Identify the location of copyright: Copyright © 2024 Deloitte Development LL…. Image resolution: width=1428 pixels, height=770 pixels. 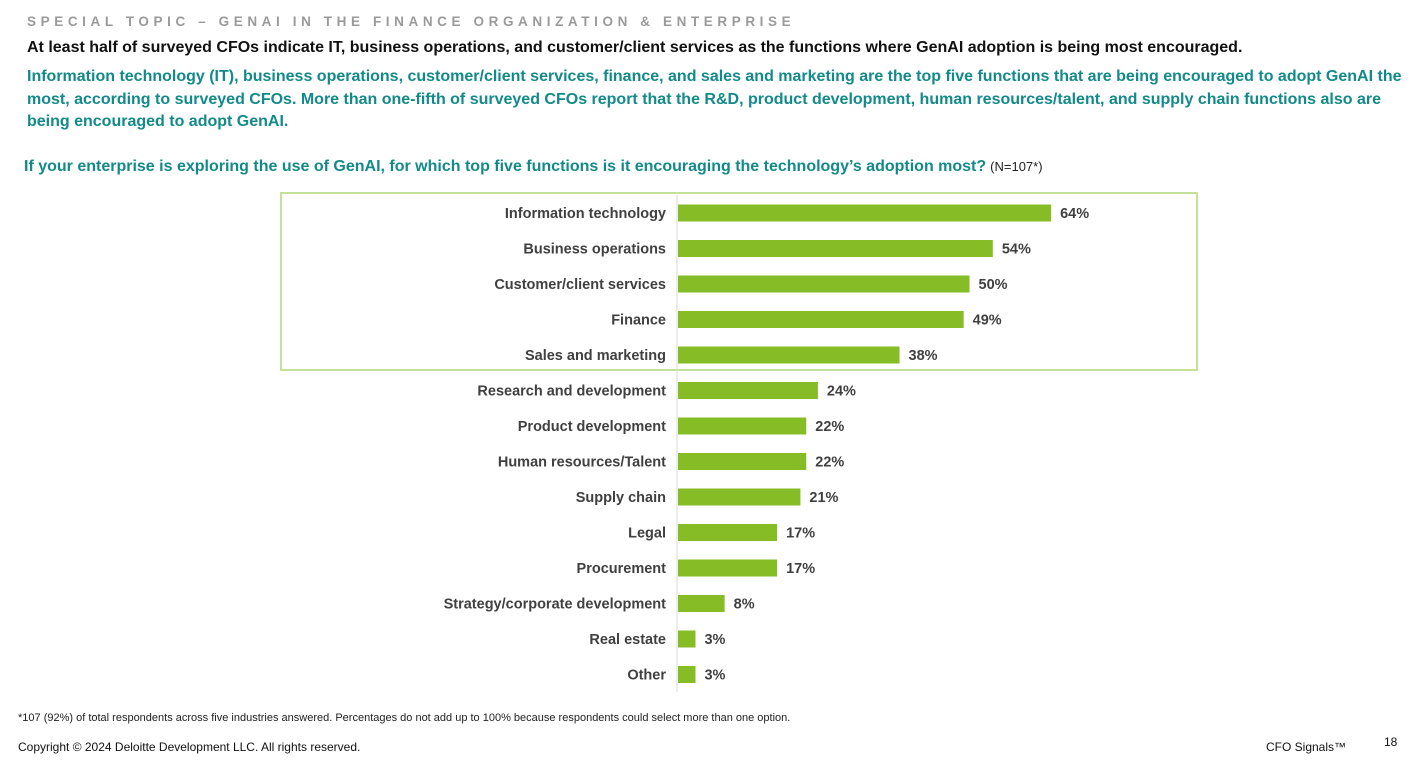
(189, 747).